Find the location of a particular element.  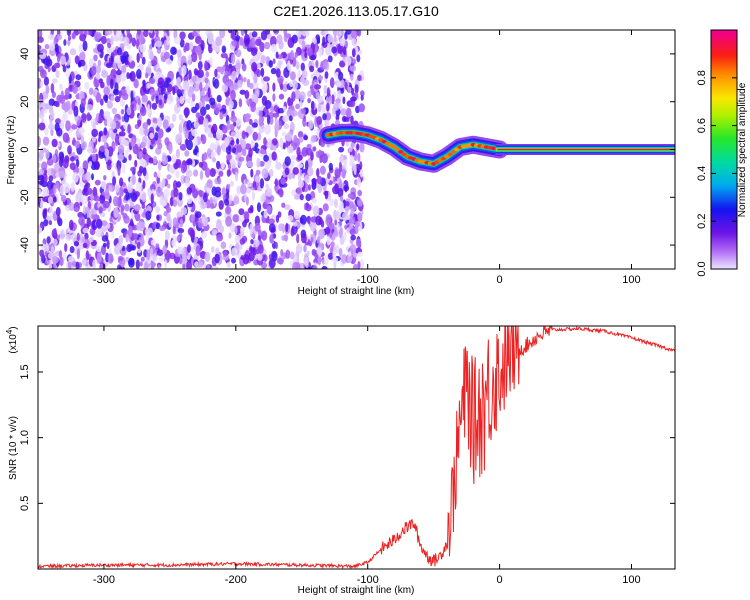

colorbar-ticks: 0.0 0.2 0.4 0.6 0.8 is located at coordinates (716, 173).